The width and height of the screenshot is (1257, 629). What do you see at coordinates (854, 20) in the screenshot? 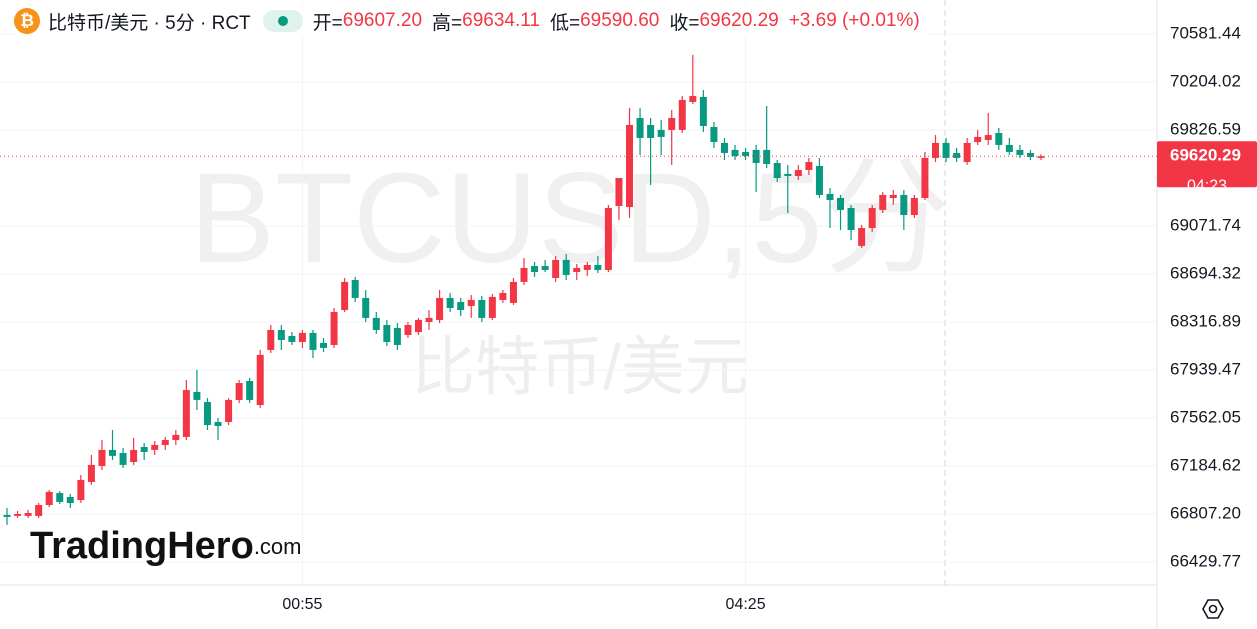
I see `change: +3.69 (+0.01%)` at bounding box center [854, 20].